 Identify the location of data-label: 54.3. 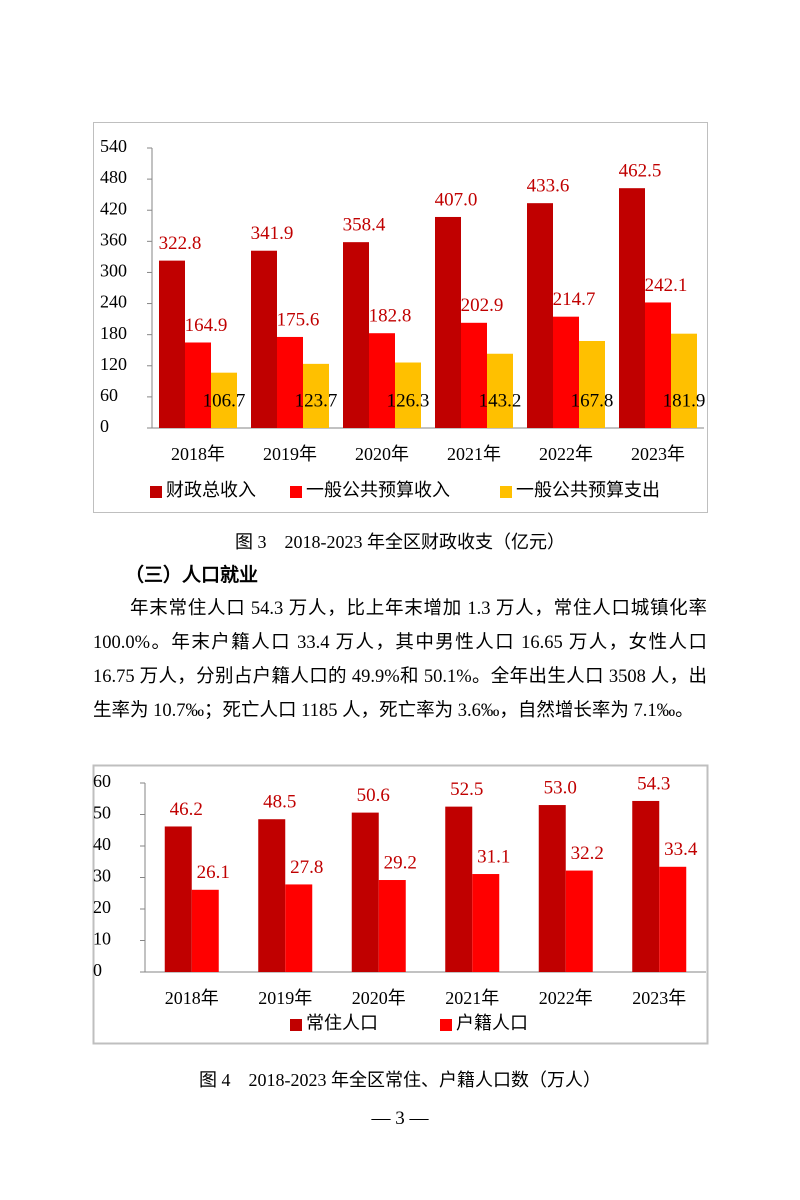
(653, 783).